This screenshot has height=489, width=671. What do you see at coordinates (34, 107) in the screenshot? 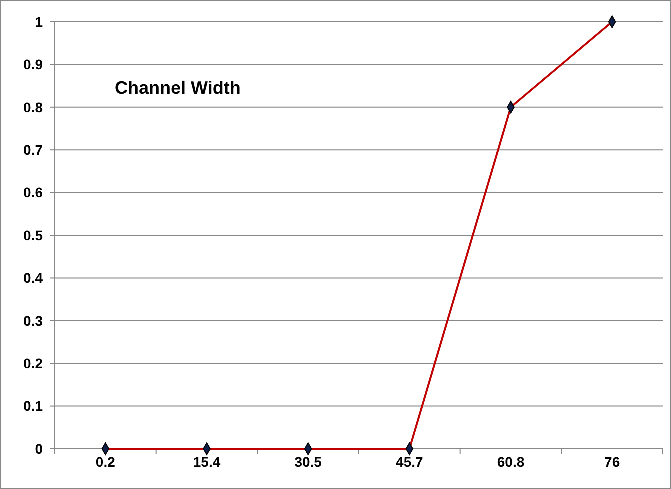
I see `y-tick-label: 0.8` at bounding box center [34, 107].